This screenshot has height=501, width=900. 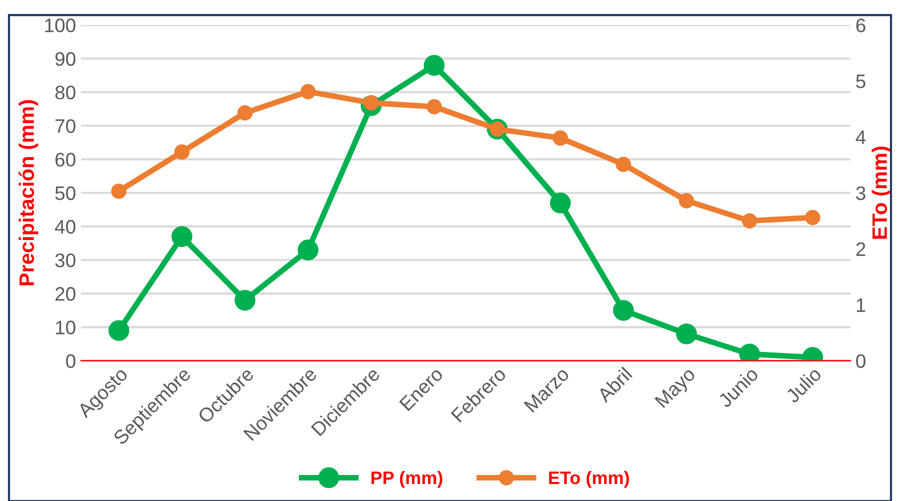 I want to click on legend-label: PP (mm), so click(x=406, y=479).